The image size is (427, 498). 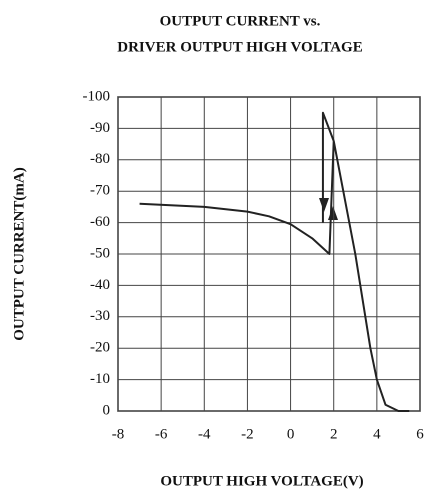 I want to click on x-tick-label: -2, so click(x=247, y=434).